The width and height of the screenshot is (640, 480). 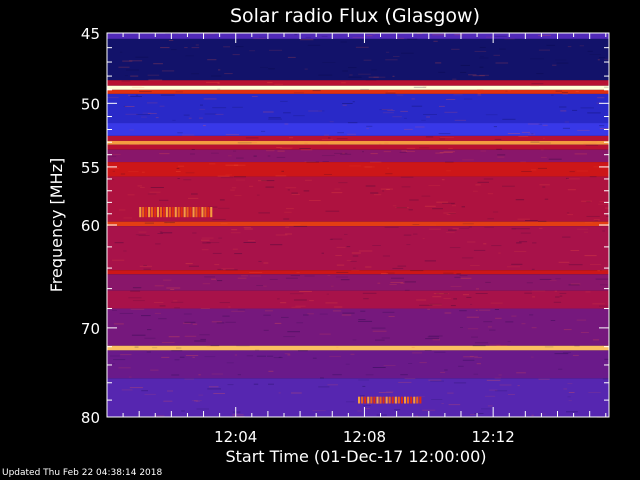 I want to click on frequency-band, so click(x=358, y=224).